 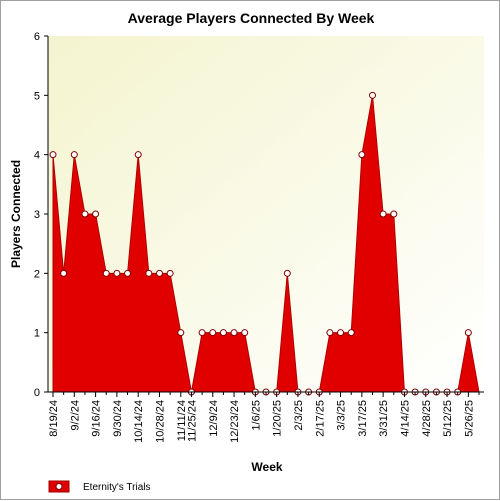 I want to click on x-tick-label: 3/3/25, so click(x=342, y=415).